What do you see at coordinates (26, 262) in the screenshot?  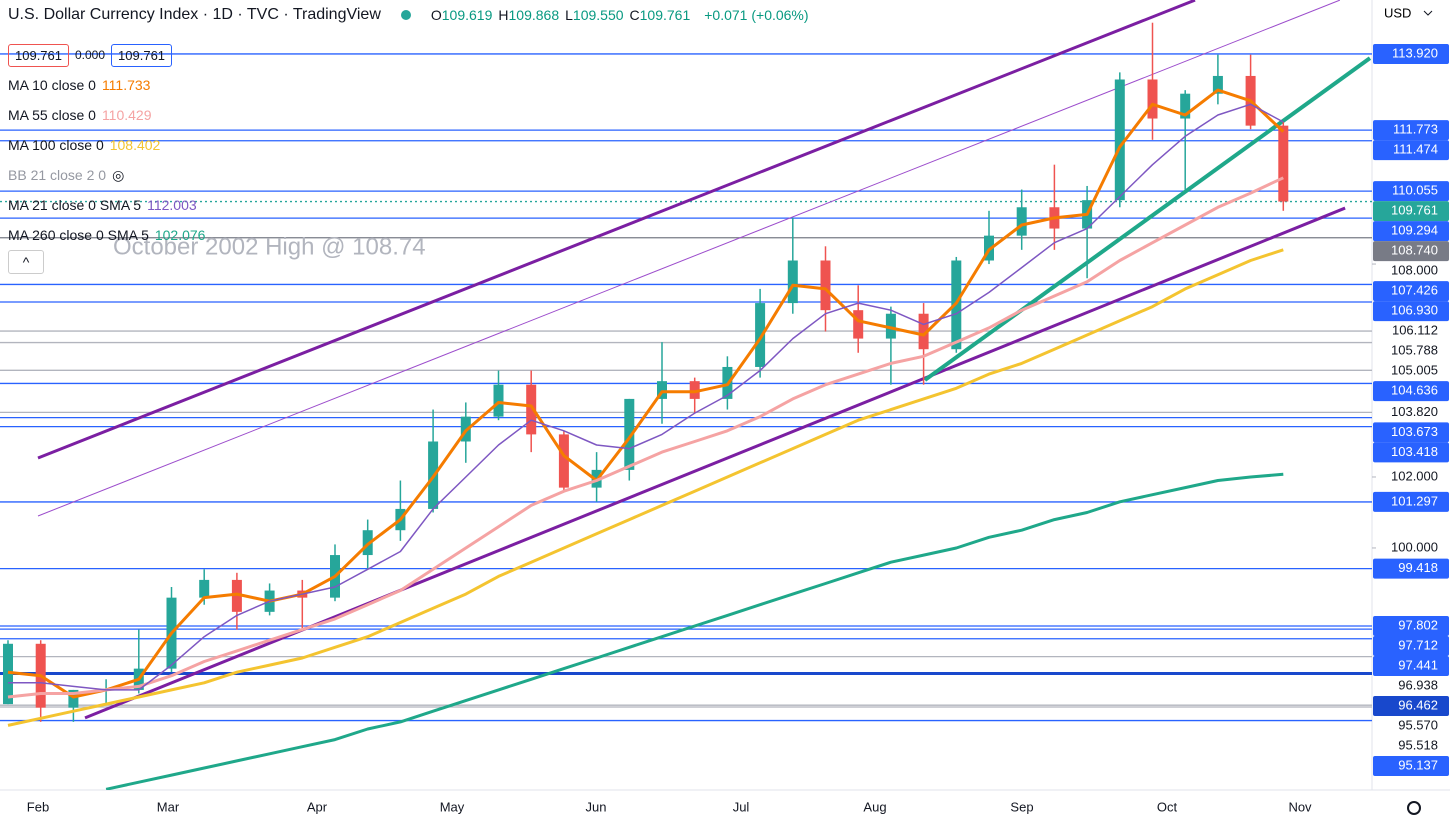 I see `collapse-button: ^` at bounding box center [26, 262].